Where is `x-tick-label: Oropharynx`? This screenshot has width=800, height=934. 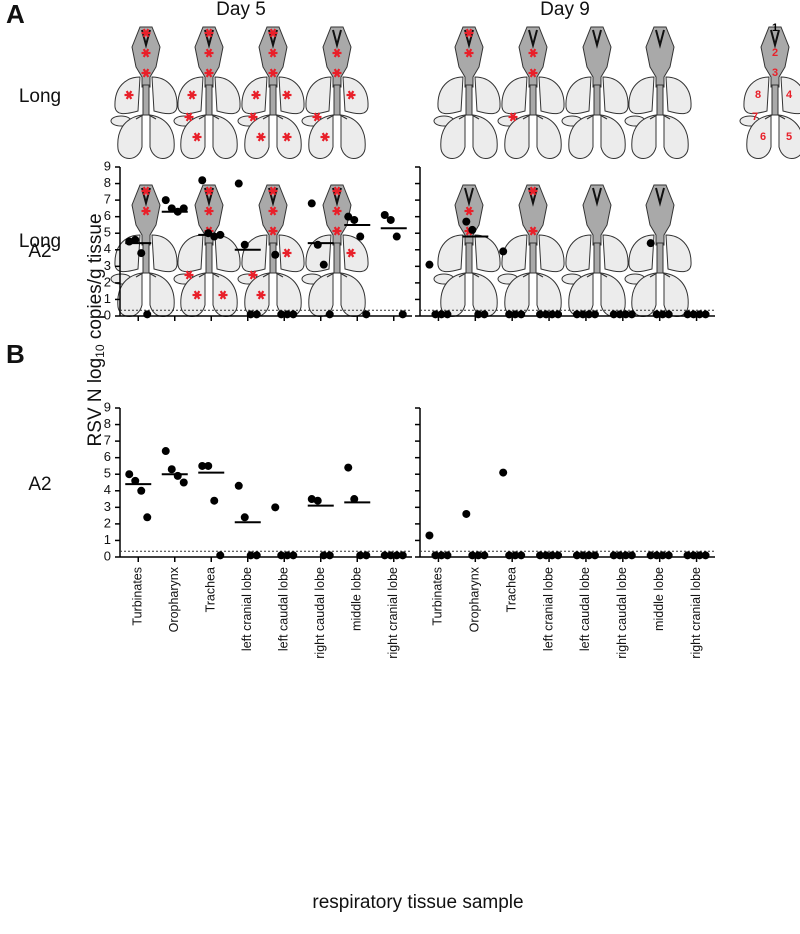 x-tick-label: Oropharynx is located at coordinates (475, 599).